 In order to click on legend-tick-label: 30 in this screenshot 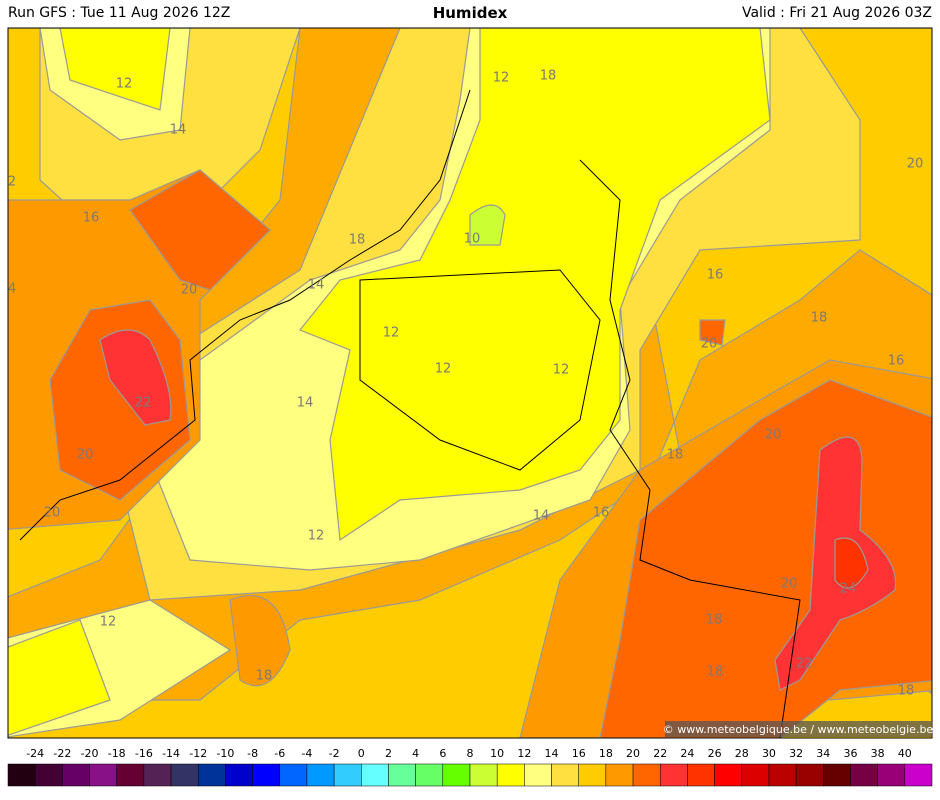, I will do `click(769, 753)`.